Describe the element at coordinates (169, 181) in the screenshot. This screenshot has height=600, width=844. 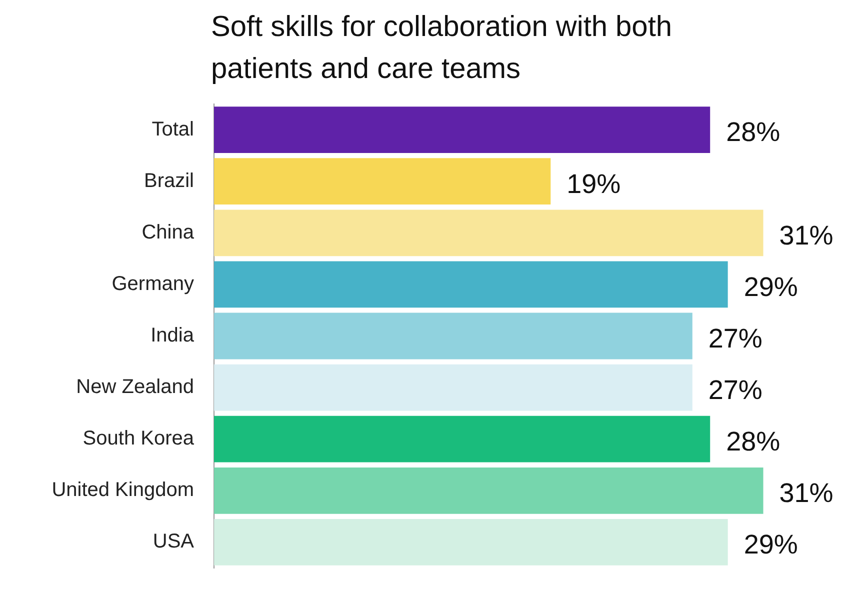
I see `y-tick-label: Brazil` at that location.